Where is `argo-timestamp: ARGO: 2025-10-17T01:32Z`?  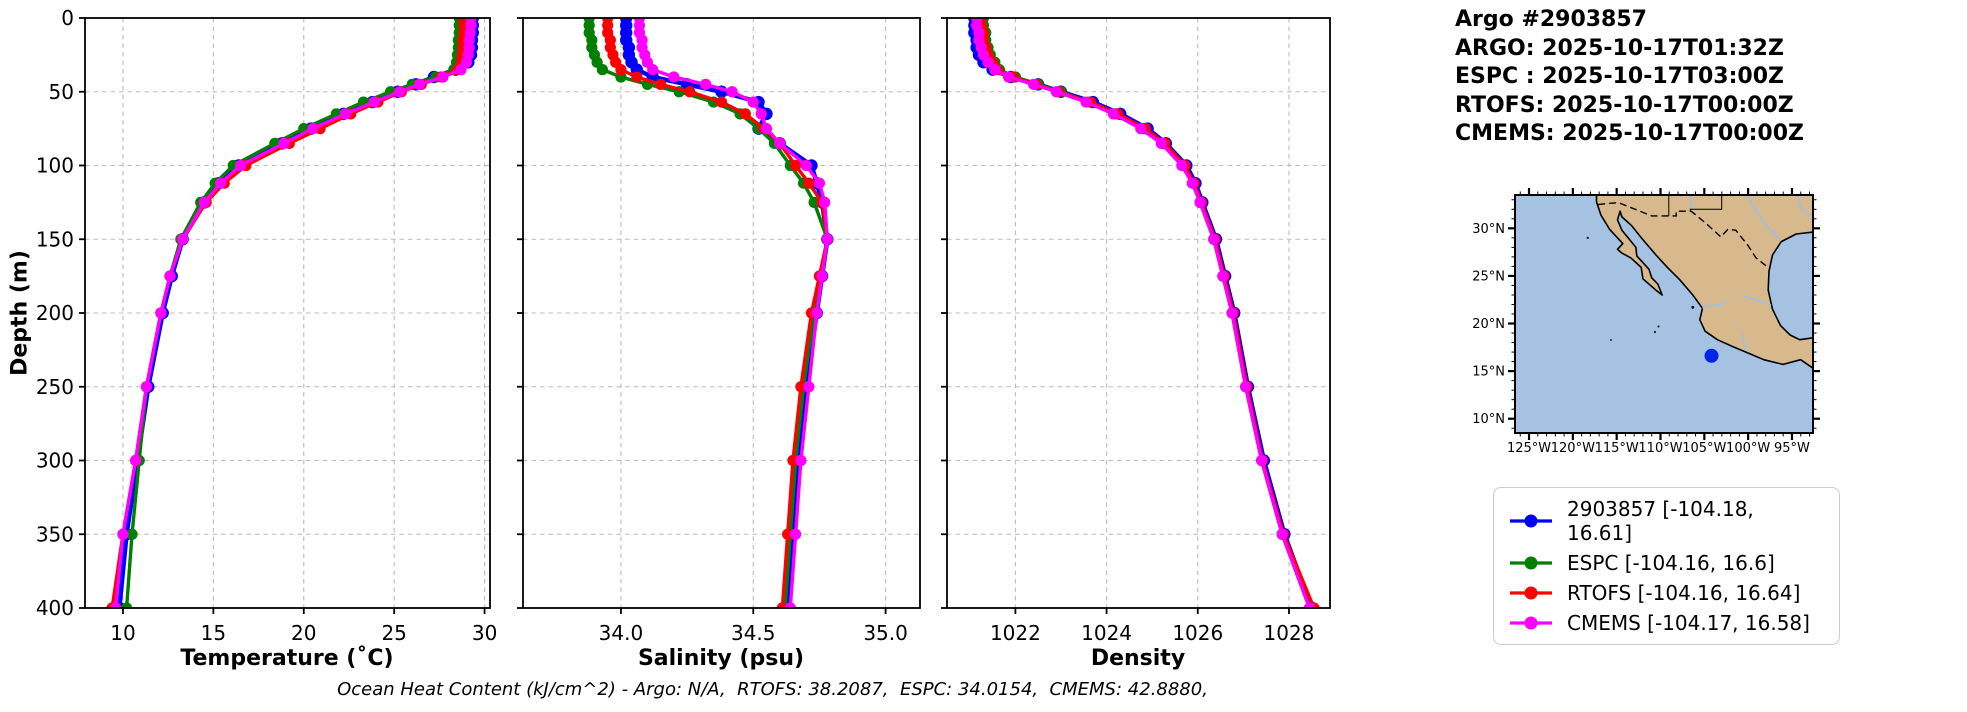
argo-timestamp: ARGO: 2025-10-17T01:32Z is located at coordinates (1619, 48).